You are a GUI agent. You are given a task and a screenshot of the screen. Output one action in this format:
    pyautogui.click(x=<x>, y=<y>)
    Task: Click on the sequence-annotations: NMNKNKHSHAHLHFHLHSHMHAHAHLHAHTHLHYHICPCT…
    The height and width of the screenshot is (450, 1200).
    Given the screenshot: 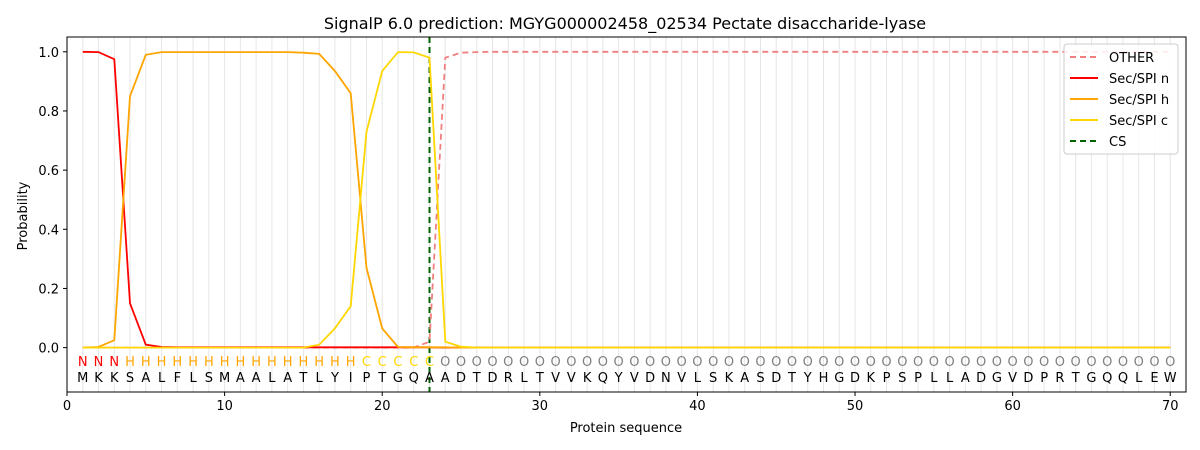 What is the action you would take?
    pyautogui.click(x=627, y=370)
    